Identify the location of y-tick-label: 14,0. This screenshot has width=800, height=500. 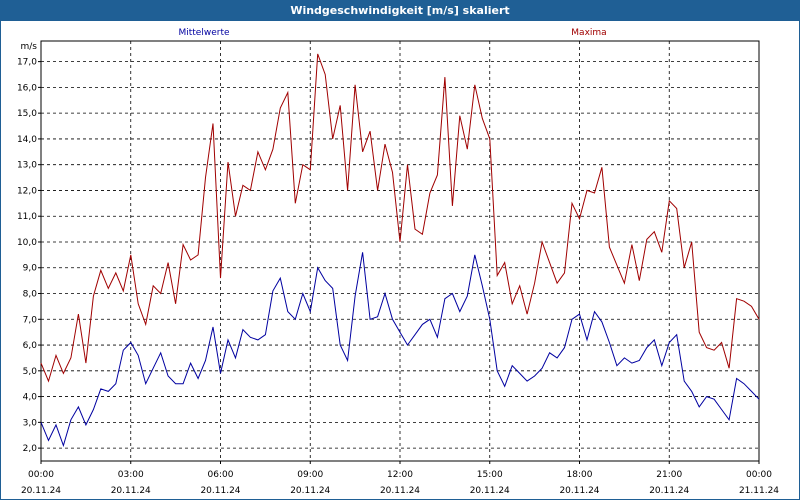
(27, 140).